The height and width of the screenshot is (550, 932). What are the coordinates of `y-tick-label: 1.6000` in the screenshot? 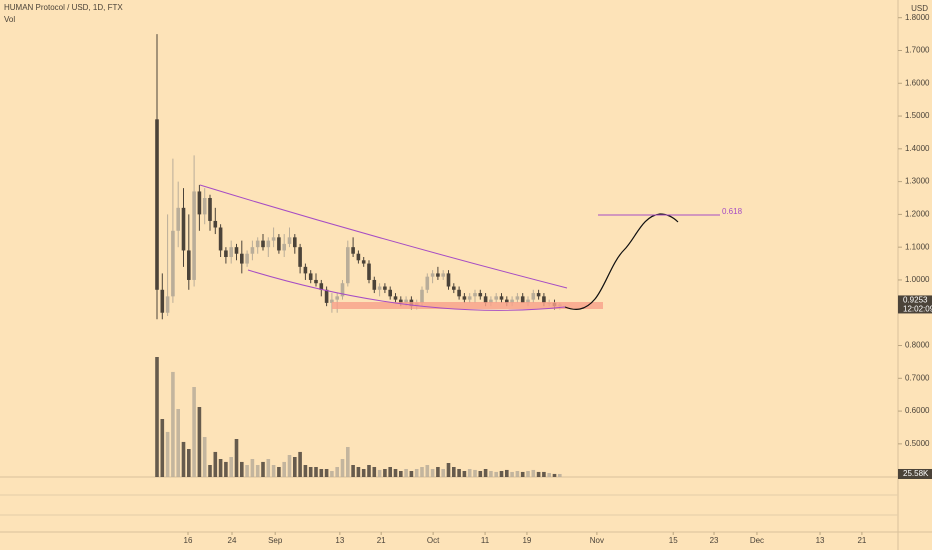 It's located at (917, 82).